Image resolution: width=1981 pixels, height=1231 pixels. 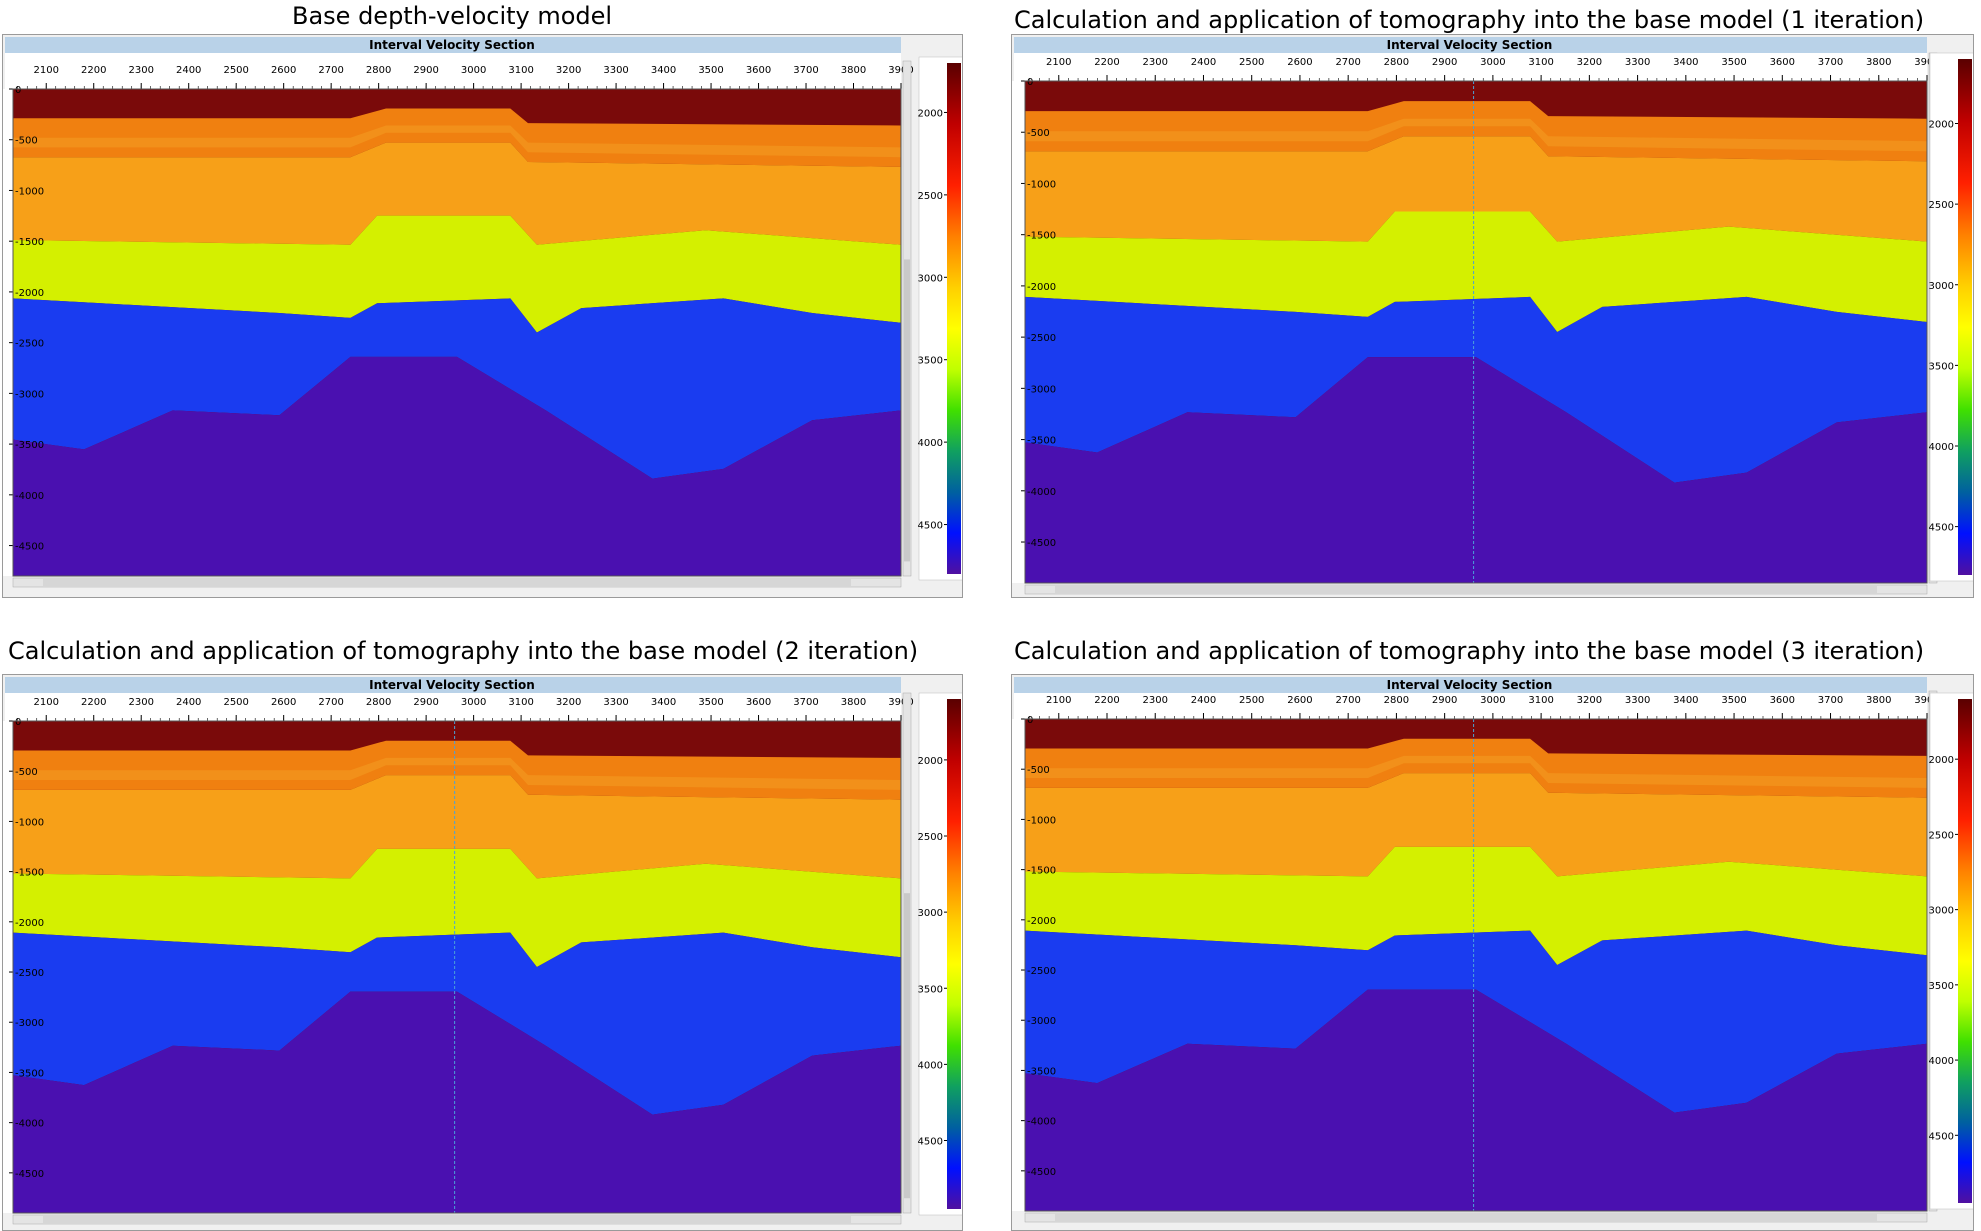 I want to click on x-tick-label: 3000, so click(x=1492, y=62).